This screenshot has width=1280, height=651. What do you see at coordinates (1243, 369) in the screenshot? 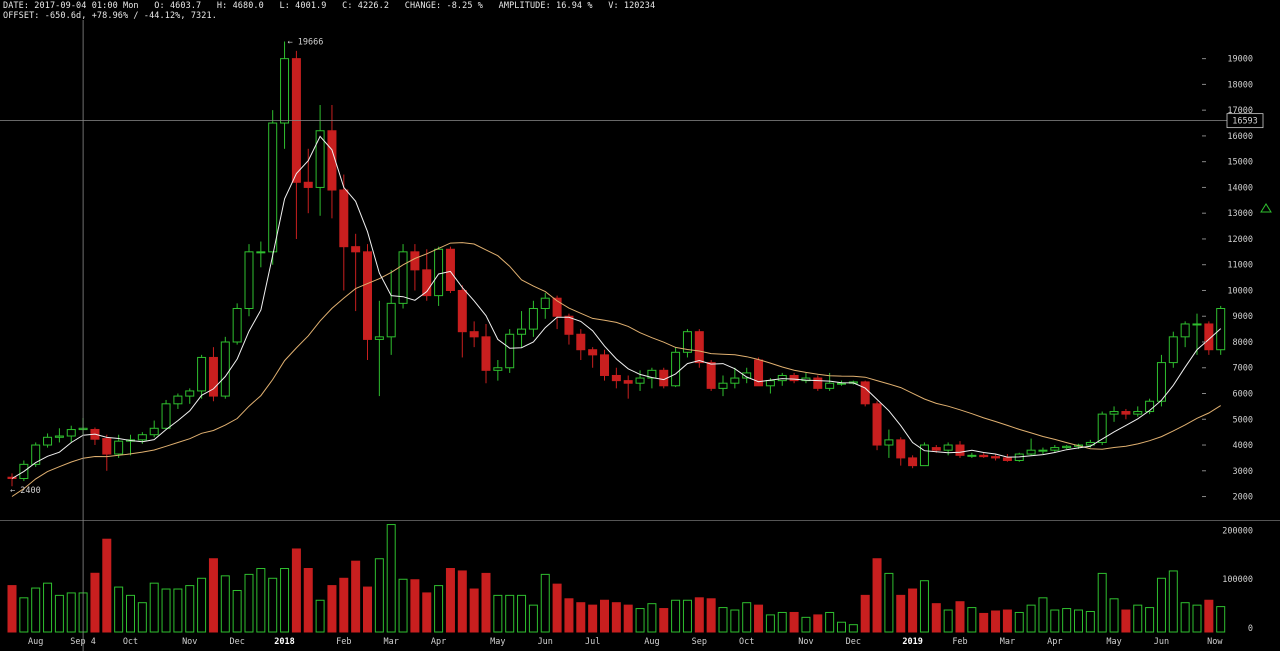
I see `y-tick-label: 7000` at bounding box center [1243, 369].